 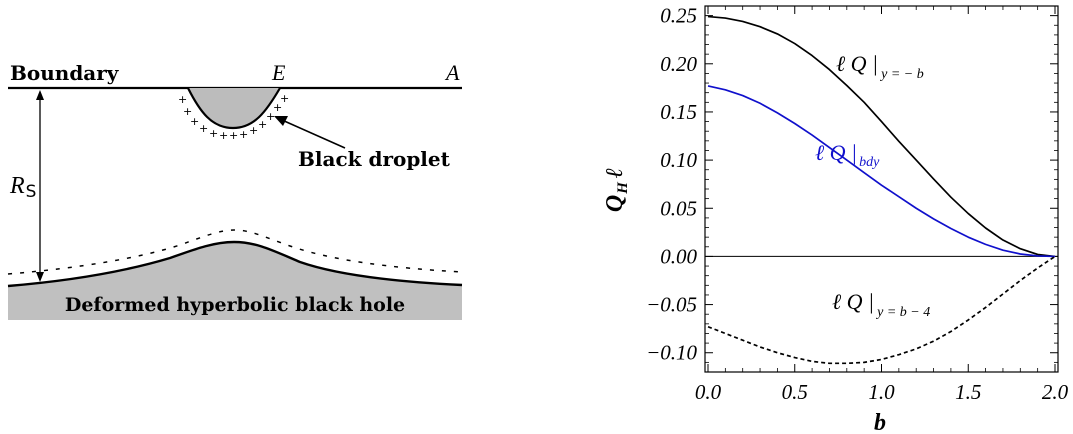 What do you see at coordinates (22, 187) in the screenshot?
I see `radius-label: RS` at bounding box center [22, 187].